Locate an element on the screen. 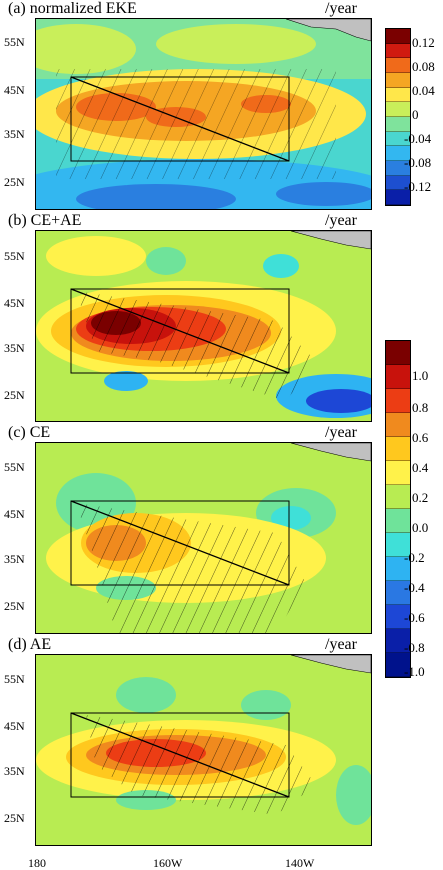 This screenshot has height=870, width=443. lon-label: 180 is located at coordinates (37, 863).